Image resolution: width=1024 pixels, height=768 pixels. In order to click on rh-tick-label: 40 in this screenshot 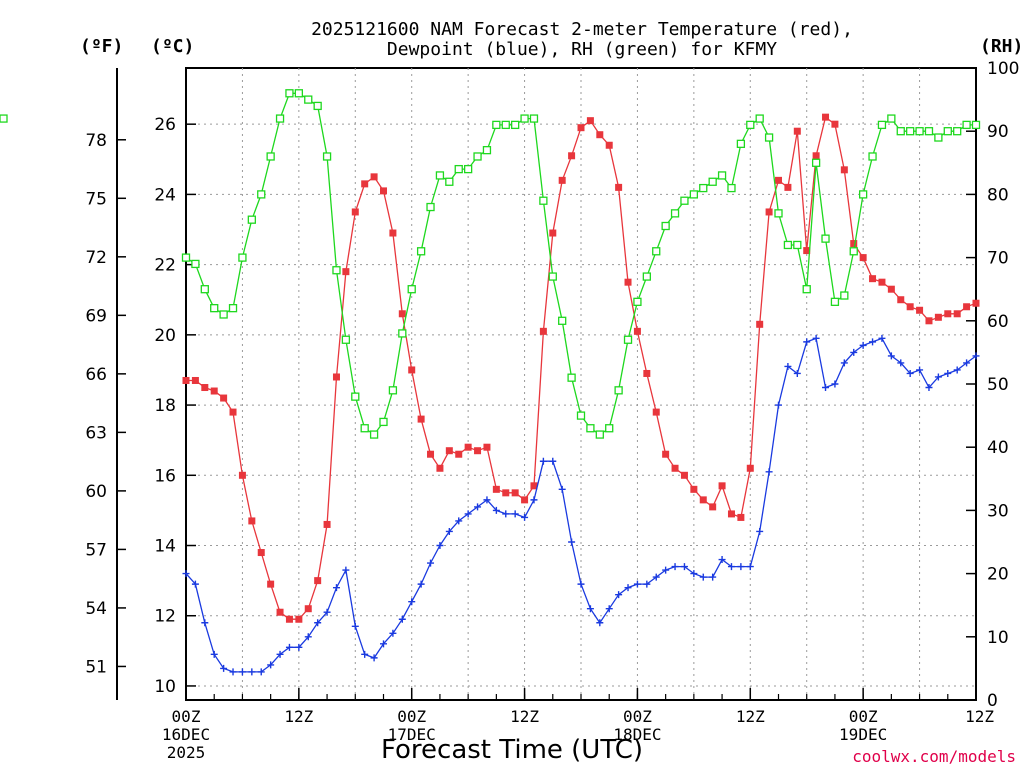, I will do `click(998, 448)`.